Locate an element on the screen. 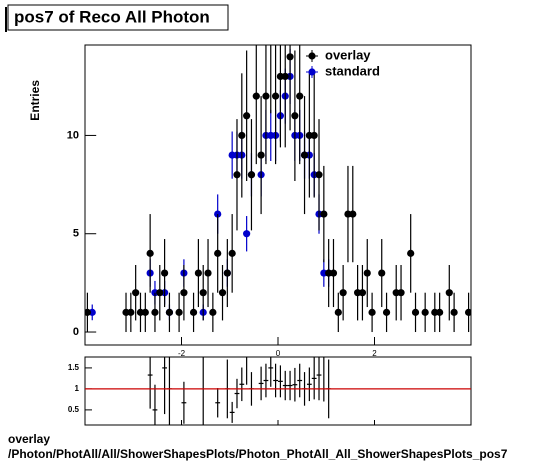 This screenshot has height=462, width=546. plot-area is located at coordinates (278, 391).